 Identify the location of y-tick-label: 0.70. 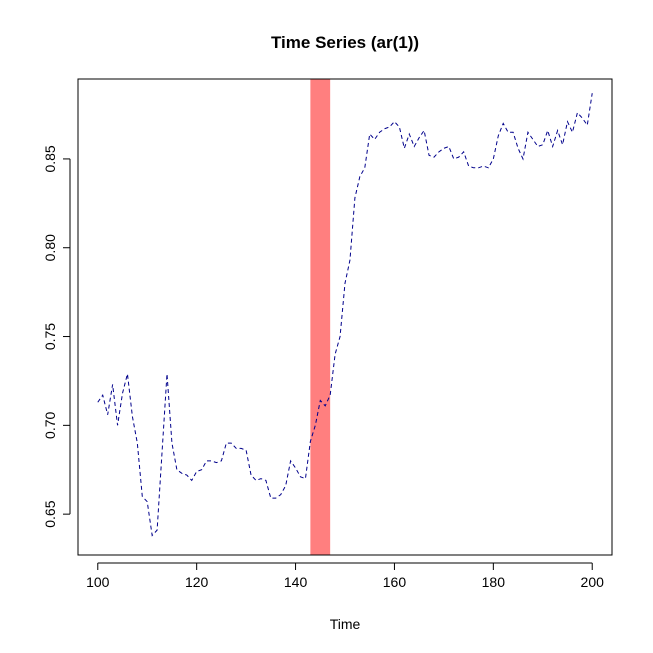
(50, 425).